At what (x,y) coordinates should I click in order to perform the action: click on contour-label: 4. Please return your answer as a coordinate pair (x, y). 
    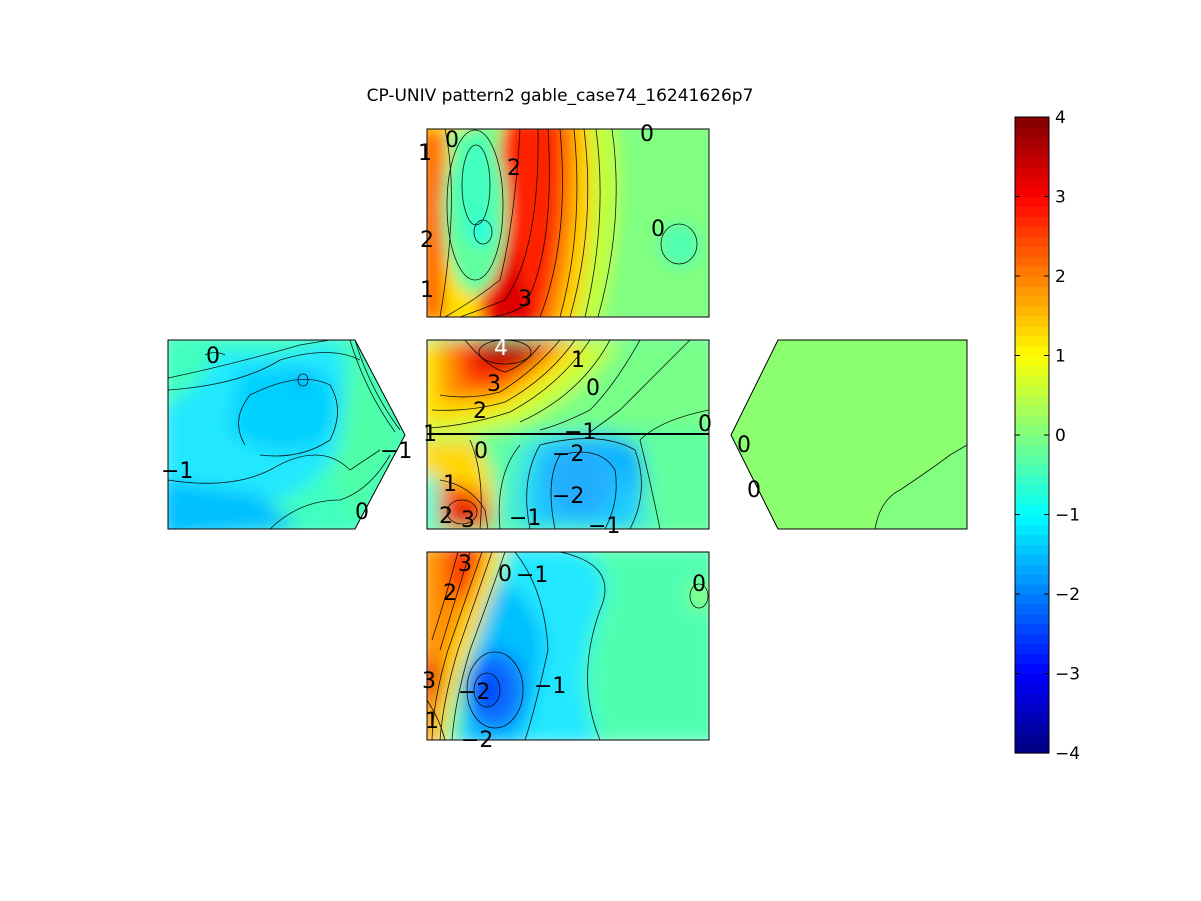
    Looking at the image, I should click on (501, 348).